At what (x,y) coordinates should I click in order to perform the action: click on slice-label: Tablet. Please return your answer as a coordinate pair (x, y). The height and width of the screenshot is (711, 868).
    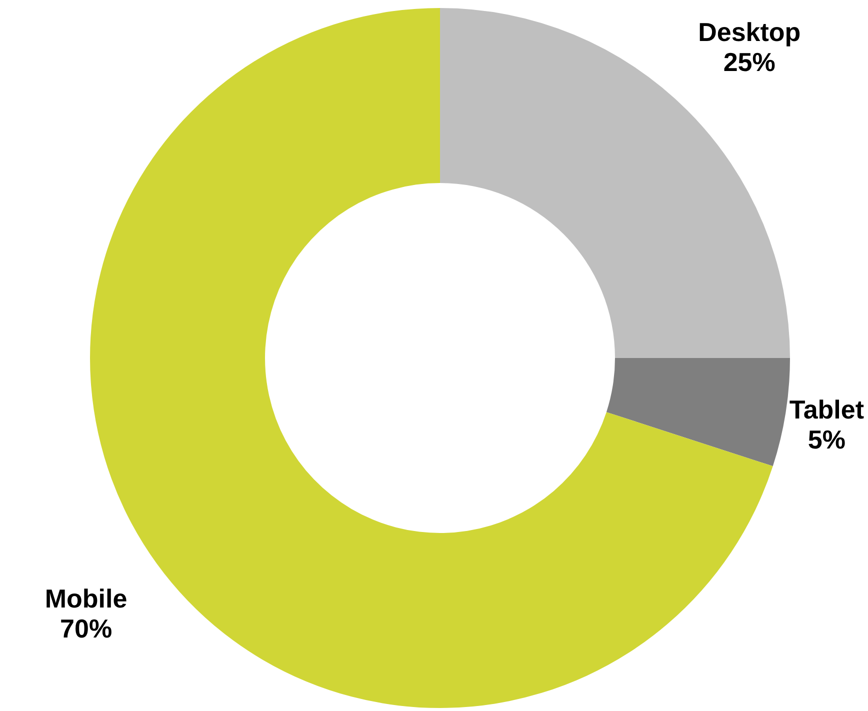
    Looking at the image, I should click on (826, 409).